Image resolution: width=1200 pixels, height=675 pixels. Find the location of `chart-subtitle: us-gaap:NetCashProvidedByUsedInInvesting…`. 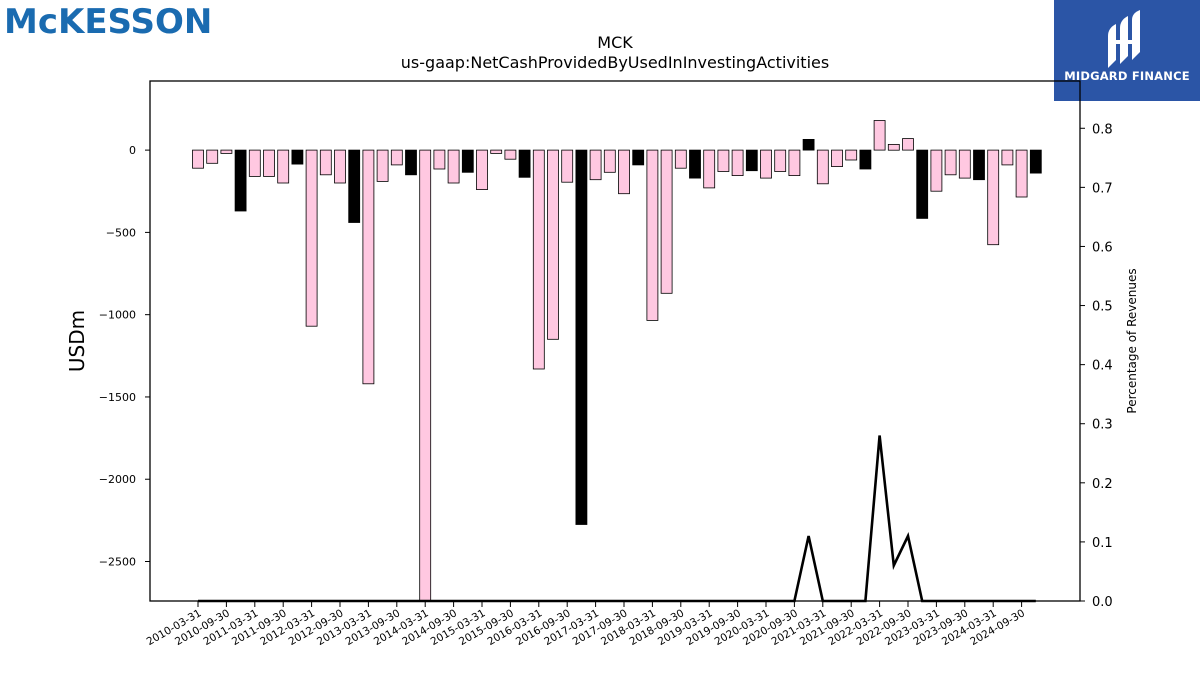

chart-subtitle: us-gaap:NetCashProvidedByUsedInInvesting… is located at coordinates (615, 62).